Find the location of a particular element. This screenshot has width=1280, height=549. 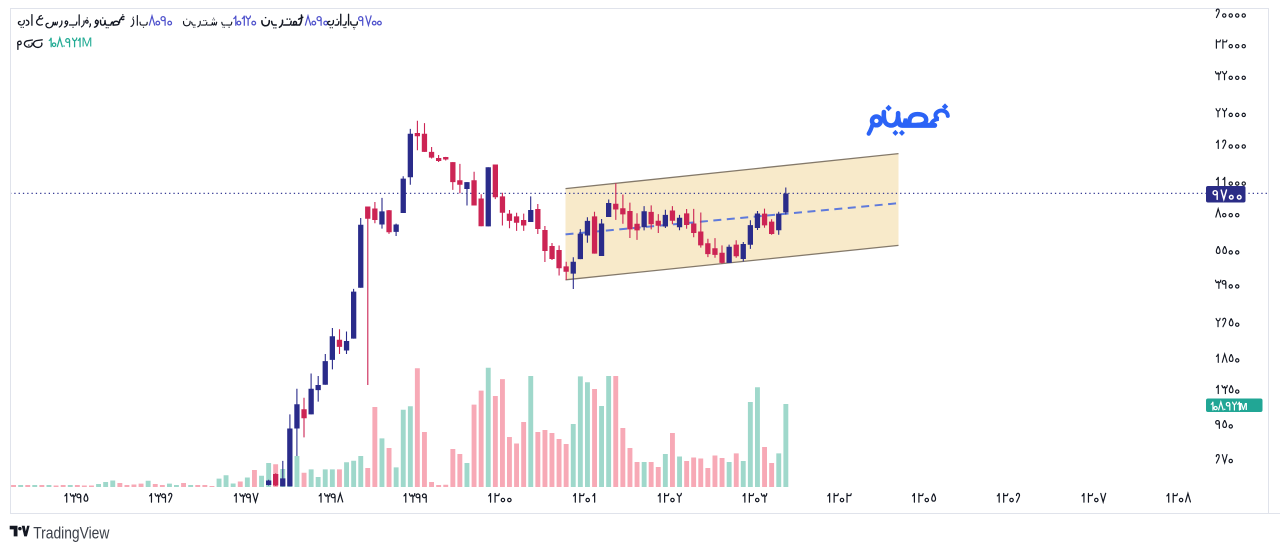

svg-text: TradingView is located at coordinates (71, 533).